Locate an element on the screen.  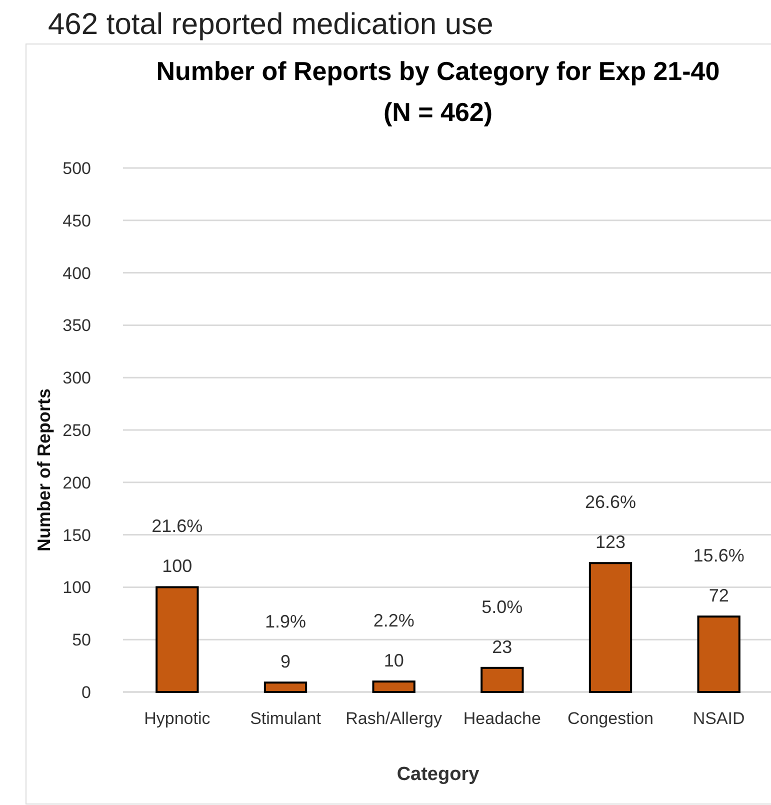
y-tick-label: 250 is located at coordinates (76, 430).